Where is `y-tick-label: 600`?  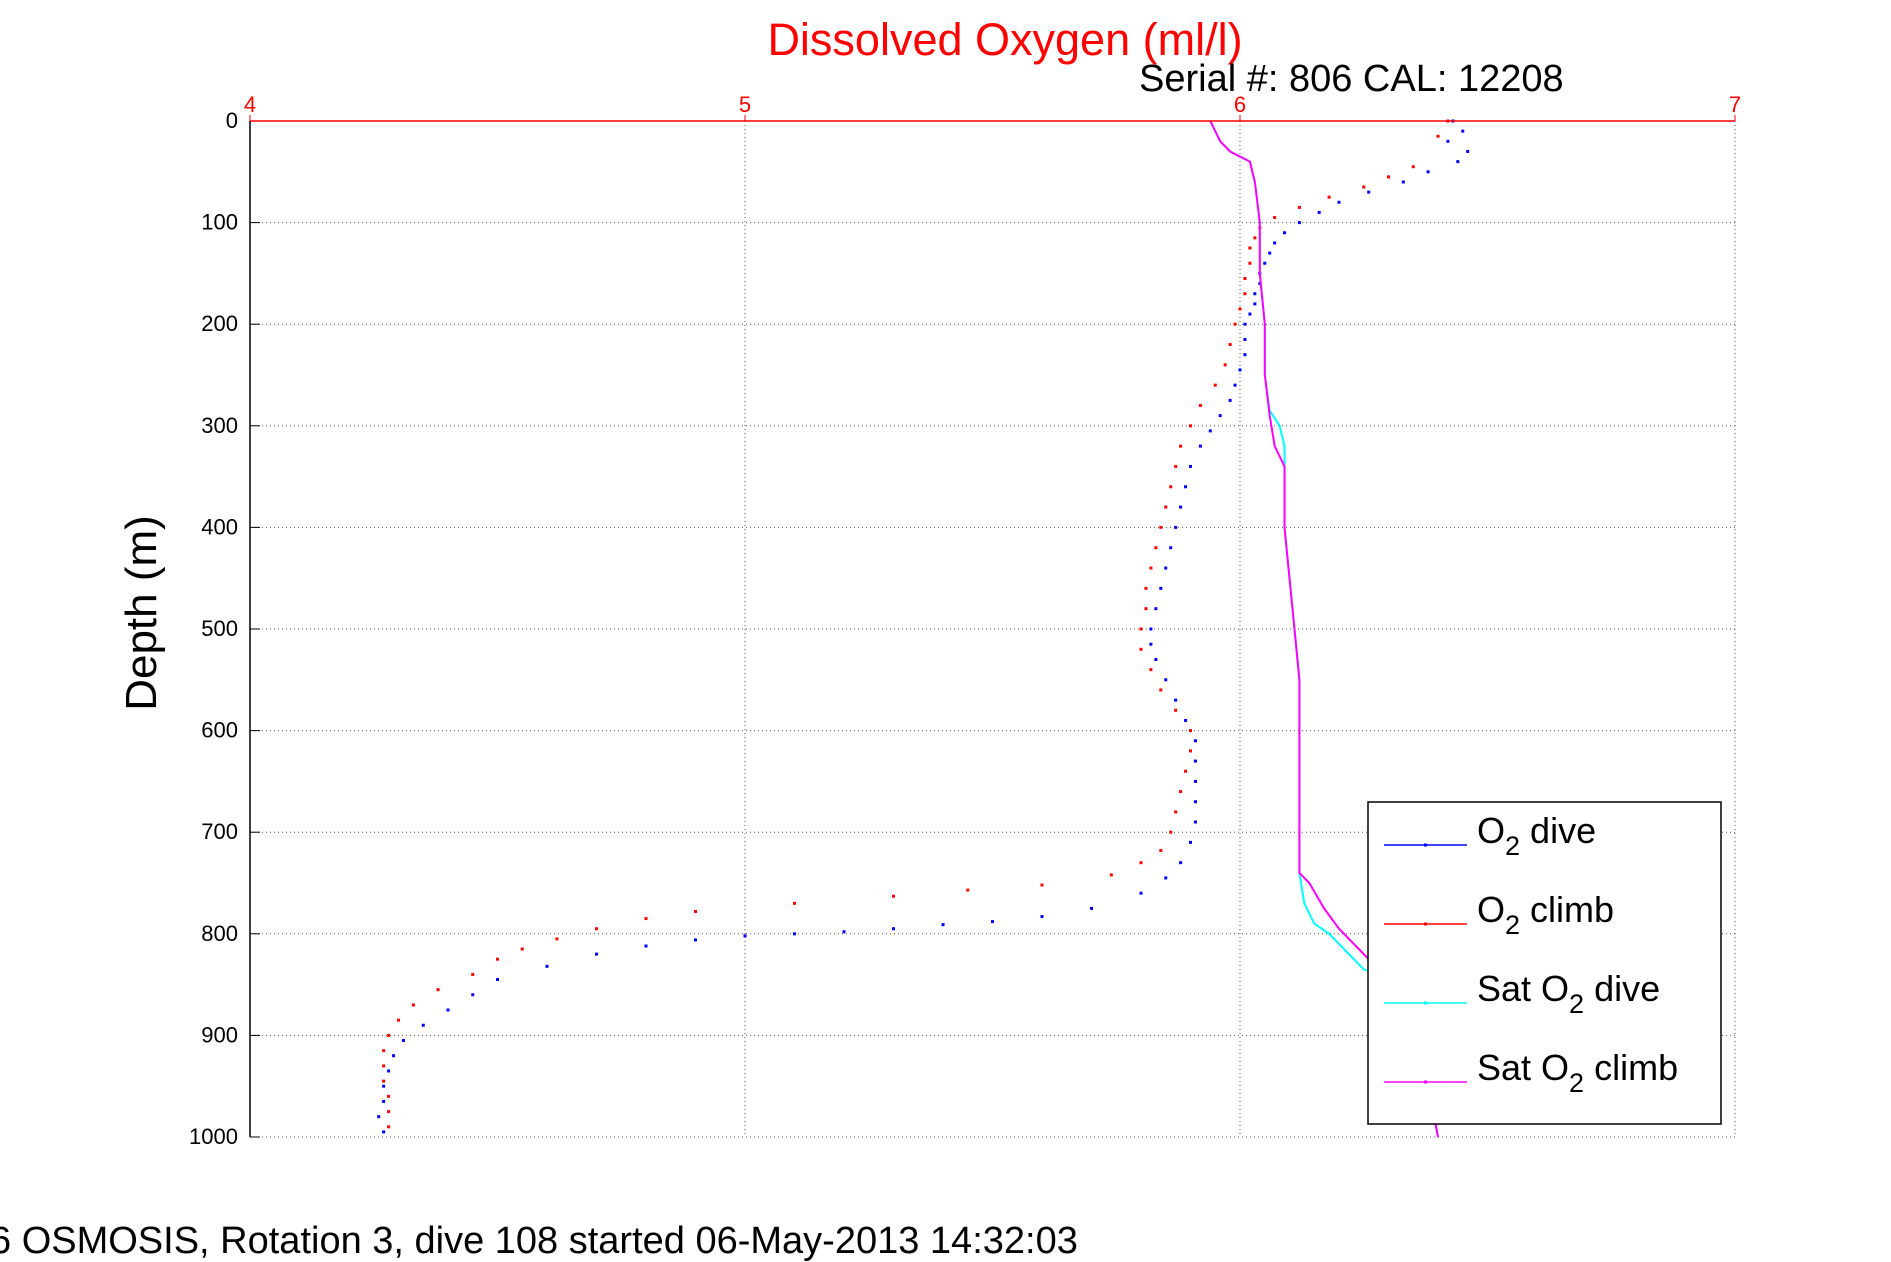
y-tick-label: 600 is located at coordinates (219, 730).